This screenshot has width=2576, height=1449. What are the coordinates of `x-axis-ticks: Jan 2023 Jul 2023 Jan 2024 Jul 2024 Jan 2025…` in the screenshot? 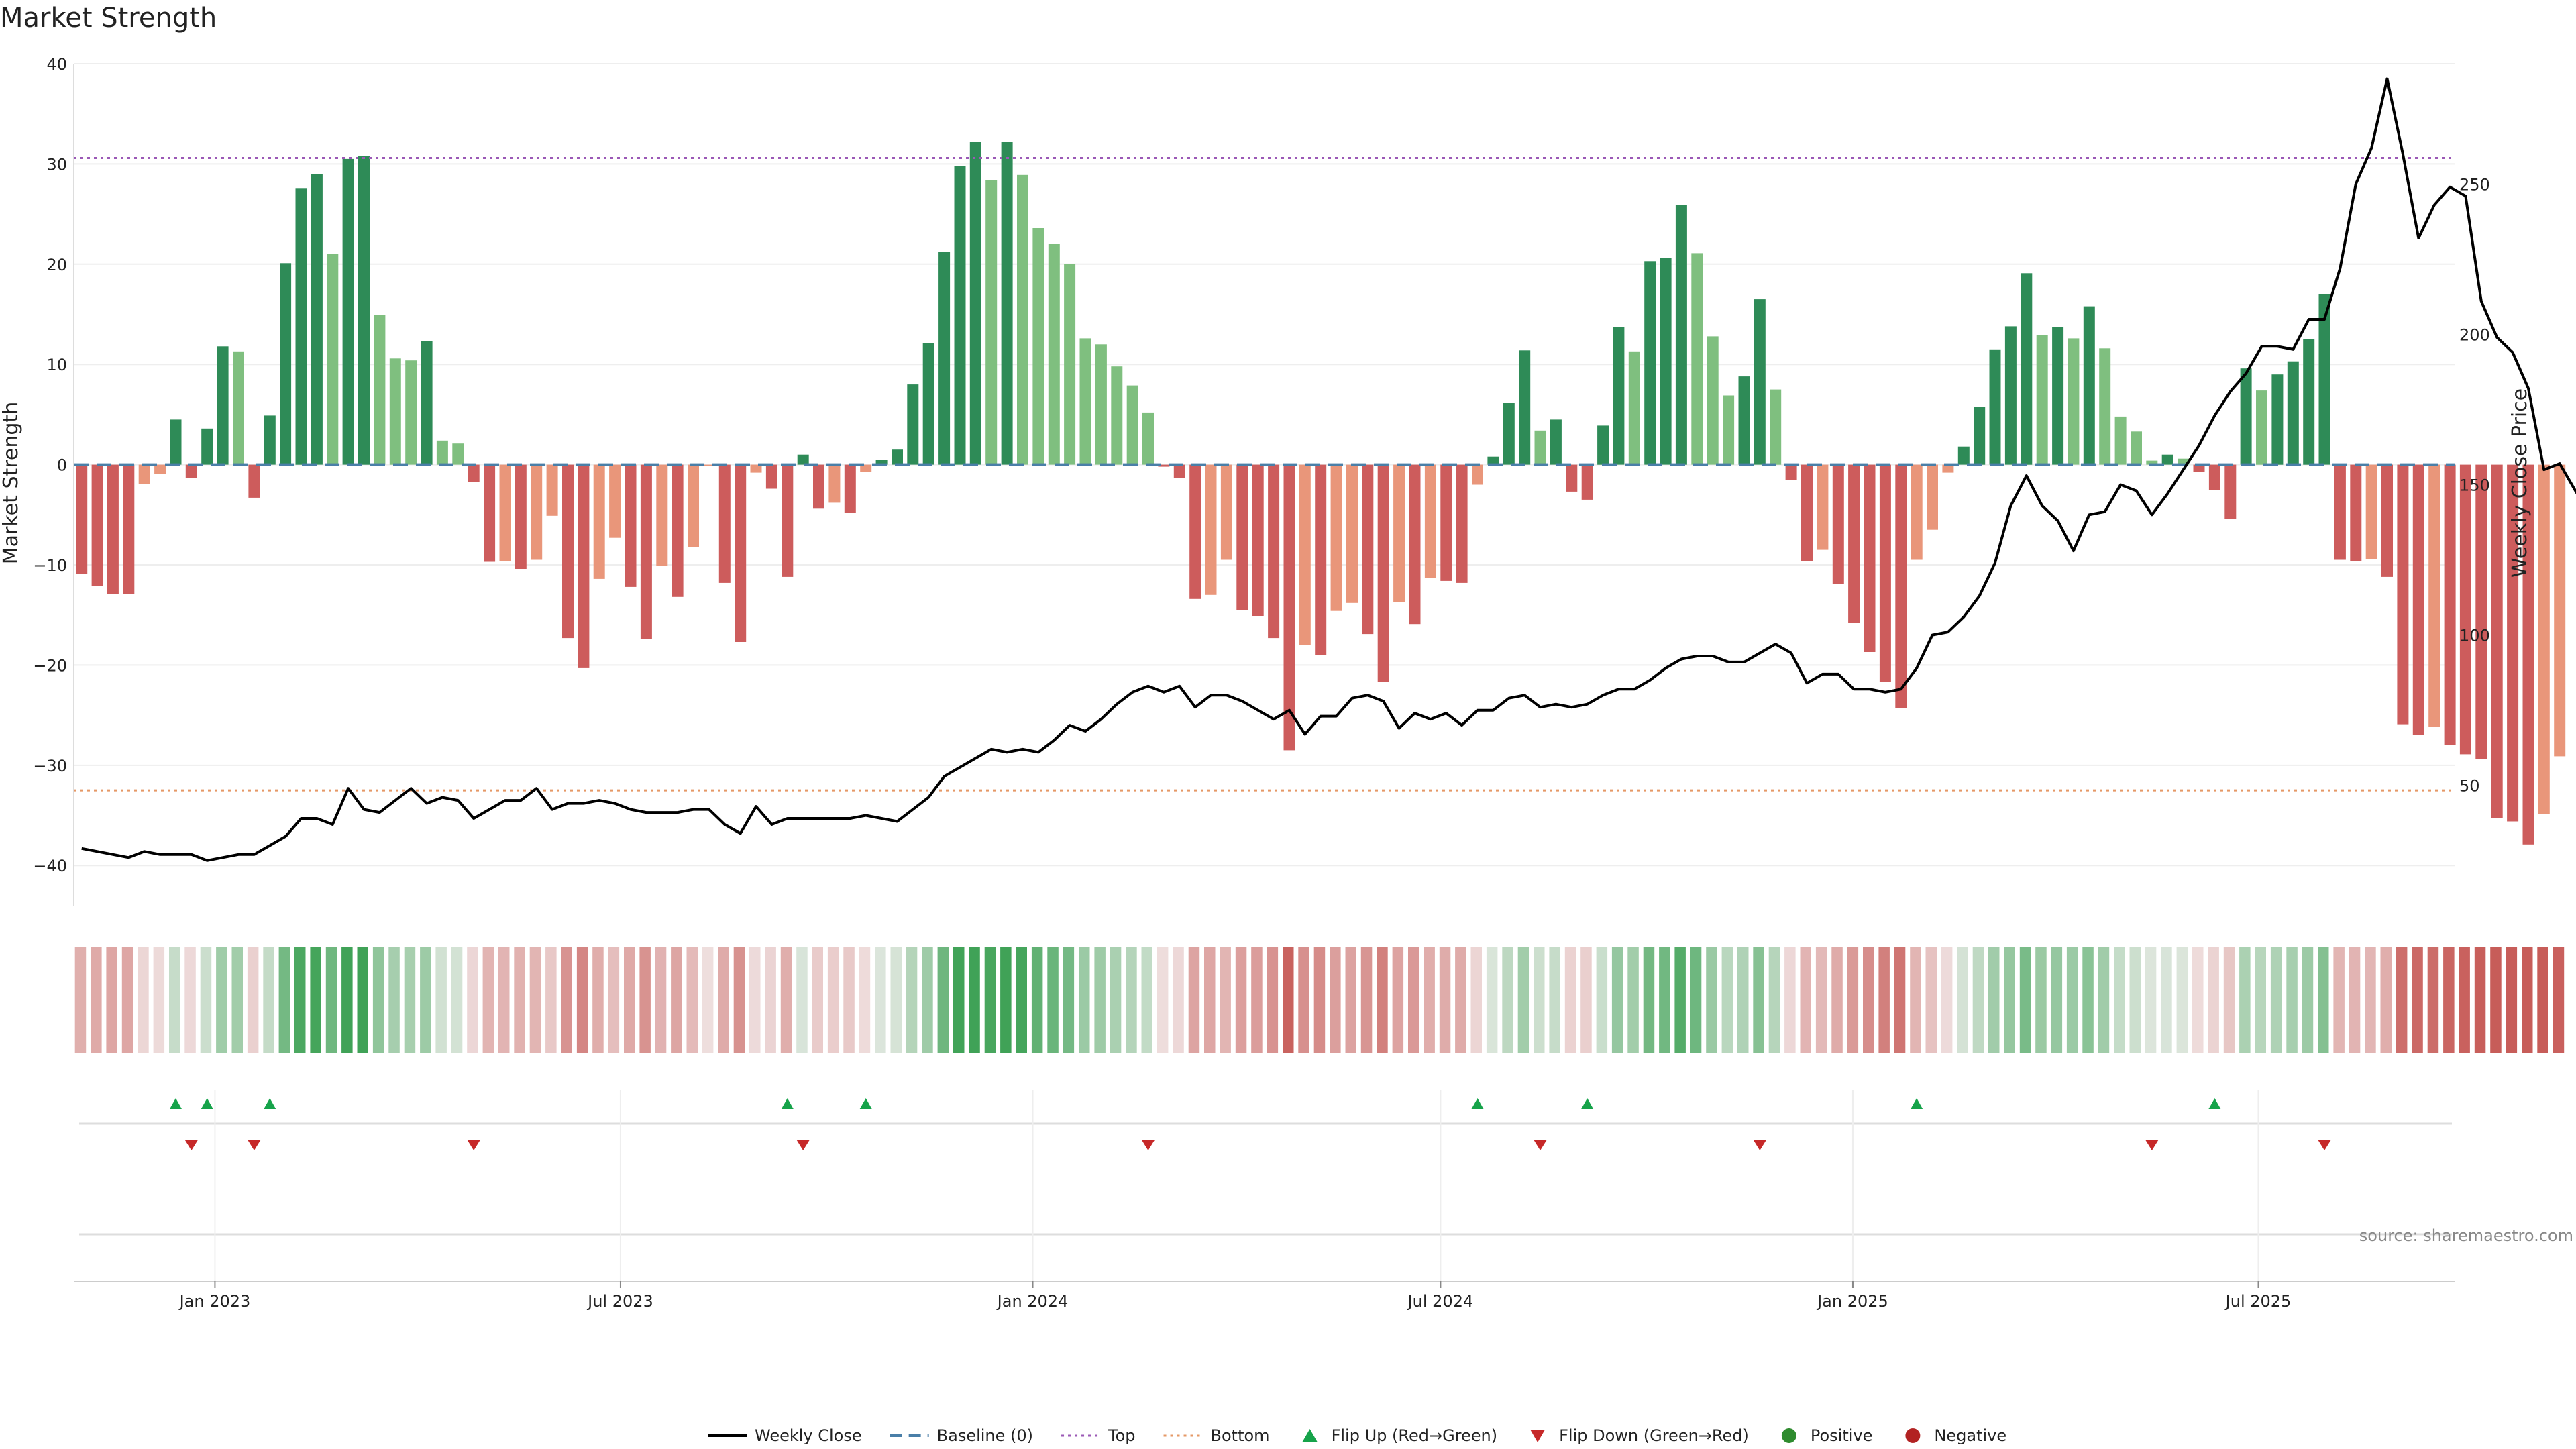 It's located at (1235, 1200).